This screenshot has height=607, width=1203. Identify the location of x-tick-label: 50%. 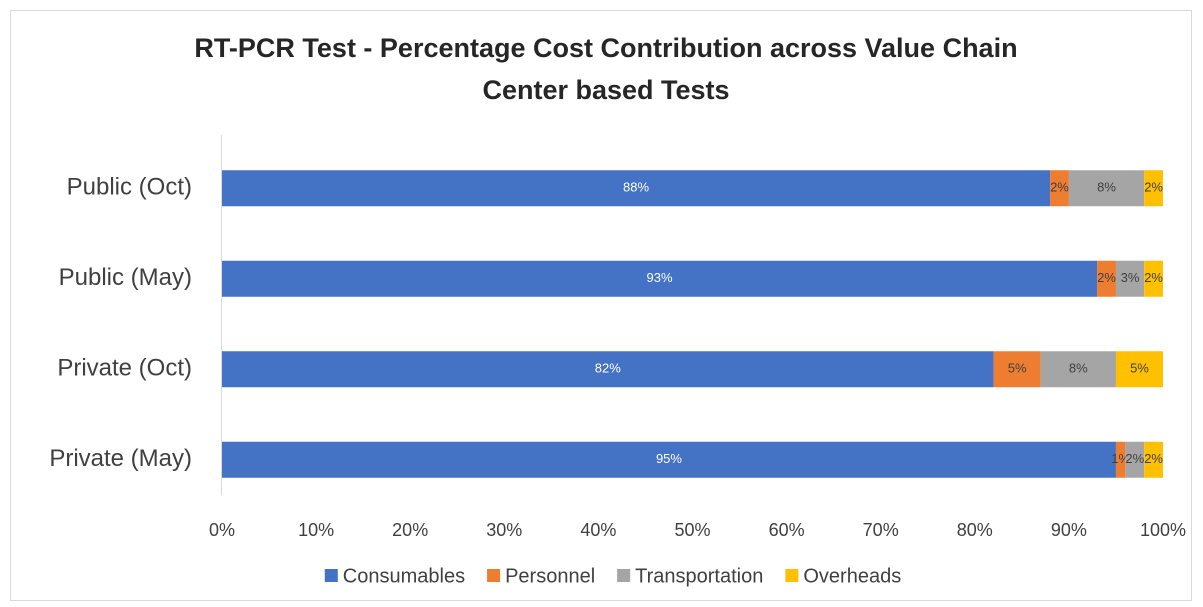
(692, 530).